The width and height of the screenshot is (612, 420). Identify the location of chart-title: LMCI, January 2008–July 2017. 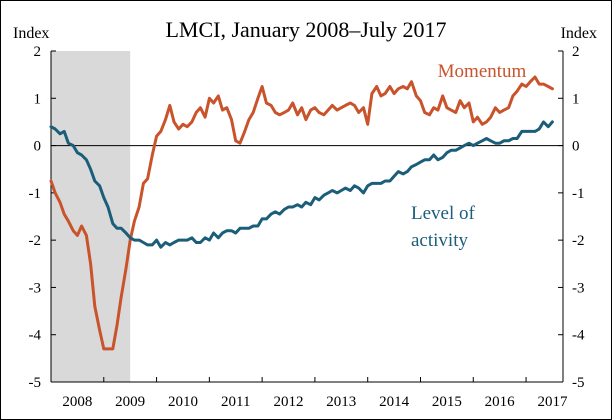
(305, 29).